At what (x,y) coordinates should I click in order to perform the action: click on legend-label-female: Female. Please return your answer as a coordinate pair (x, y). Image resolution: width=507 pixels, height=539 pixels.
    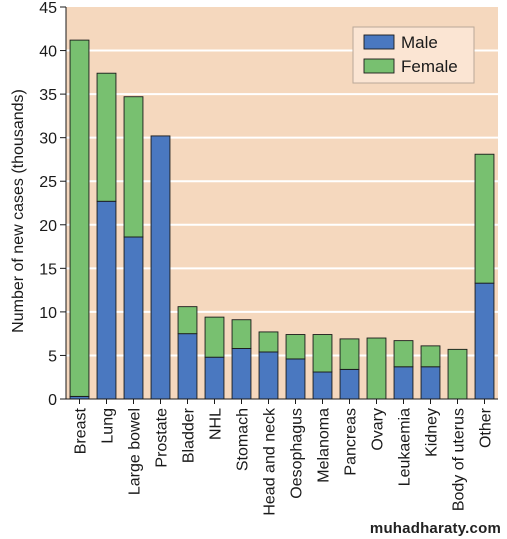
    Looking at the image, I should click on (429, 66).